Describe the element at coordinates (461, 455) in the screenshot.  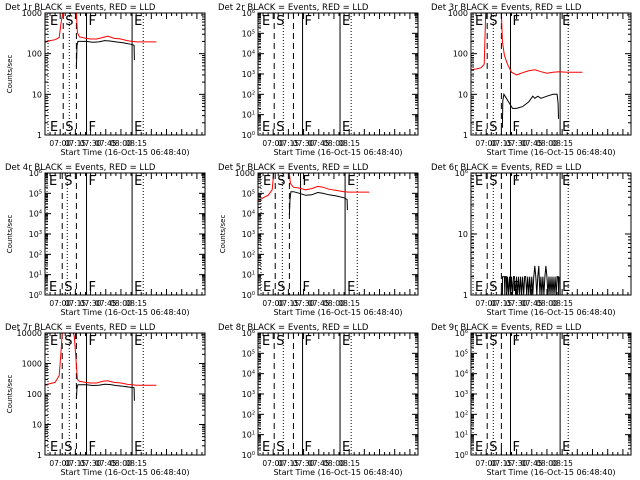
I see `det-9r-ytick-label-0: 100` at that location.